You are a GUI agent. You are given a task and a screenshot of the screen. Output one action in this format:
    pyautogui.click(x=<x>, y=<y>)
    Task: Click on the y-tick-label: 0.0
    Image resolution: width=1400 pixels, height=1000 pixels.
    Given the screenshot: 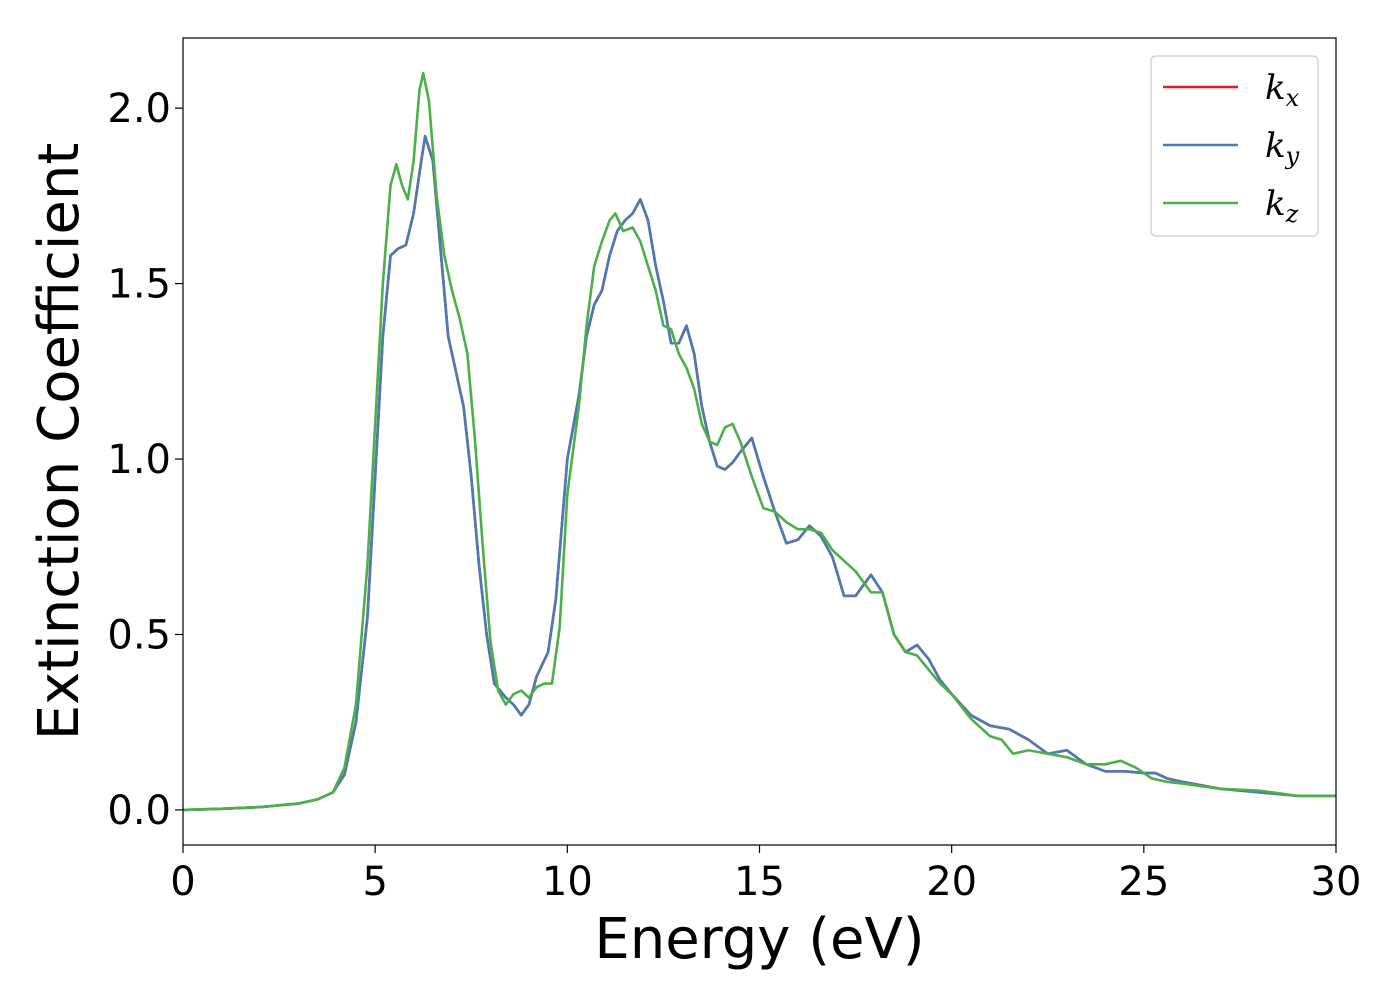 What is the action you would take?
    pyautogui.click(x=139, y=811)
    